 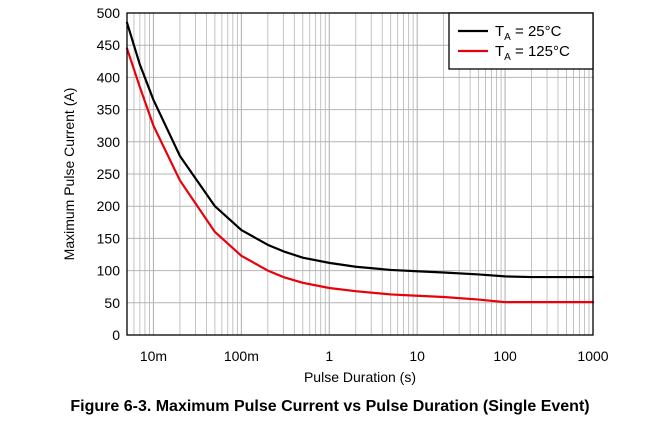 I want to click on x-tick-label: 100, so click(x=505, y=356).